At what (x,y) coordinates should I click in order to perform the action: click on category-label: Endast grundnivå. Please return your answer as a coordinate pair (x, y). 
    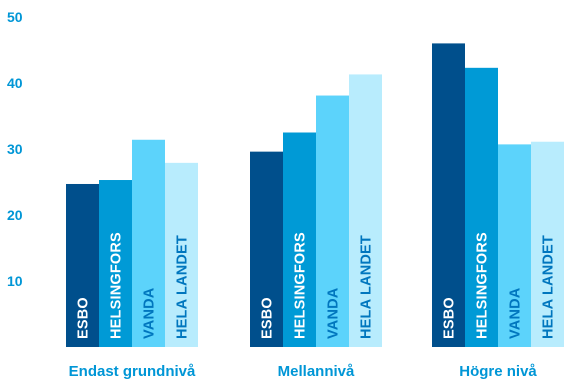
    Looking at the image, I should click on (132, 371).